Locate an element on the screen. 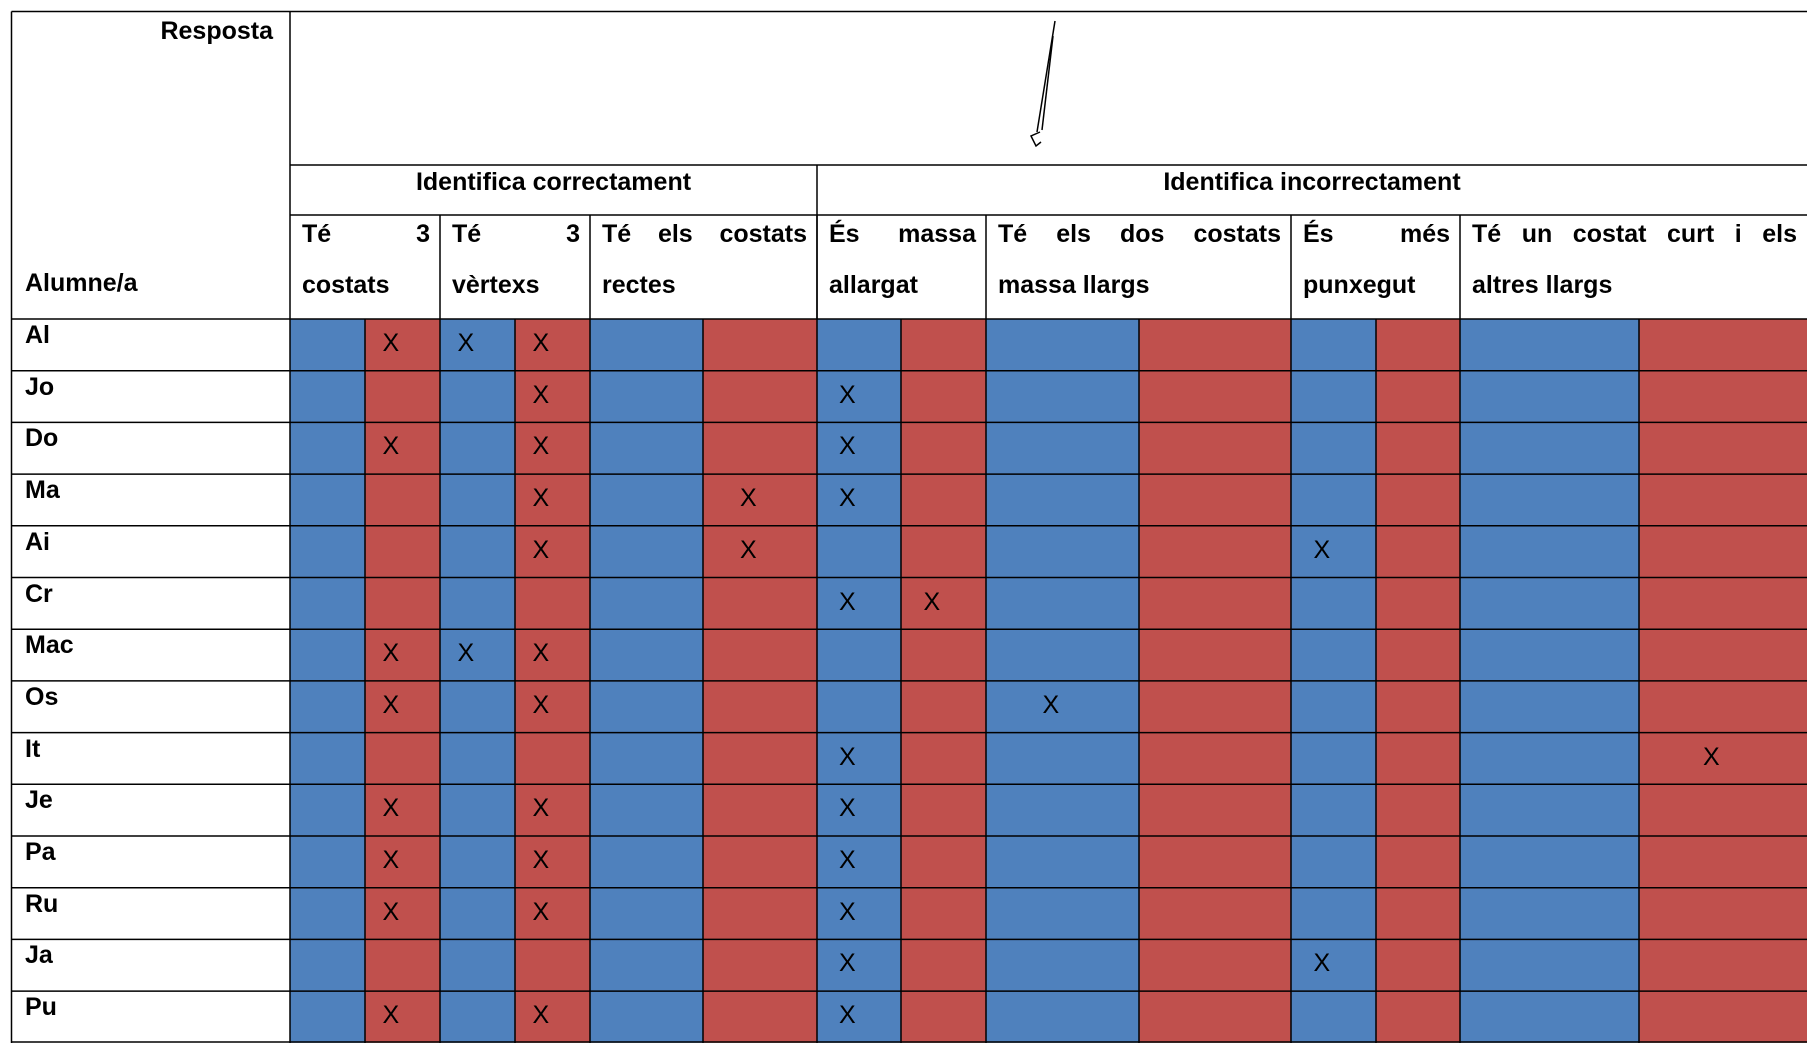 This screenshot has height=1043, width=1807. student-name: Je is located at coordinates (39, 800).